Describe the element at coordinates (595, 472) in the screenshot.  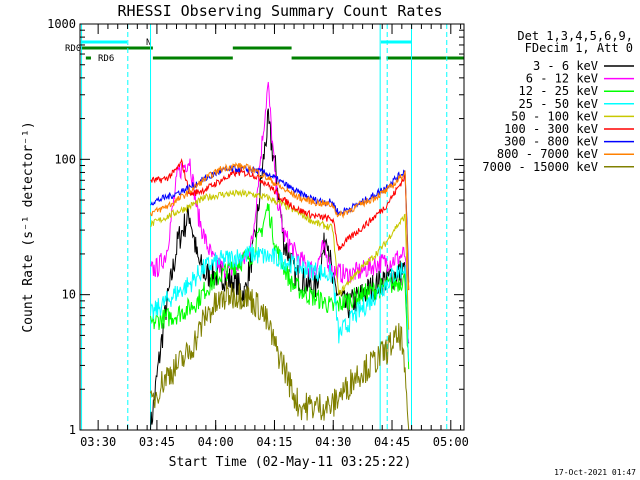
I see `footer-timestamp: 17-Oct-2021 01:47` at that location.